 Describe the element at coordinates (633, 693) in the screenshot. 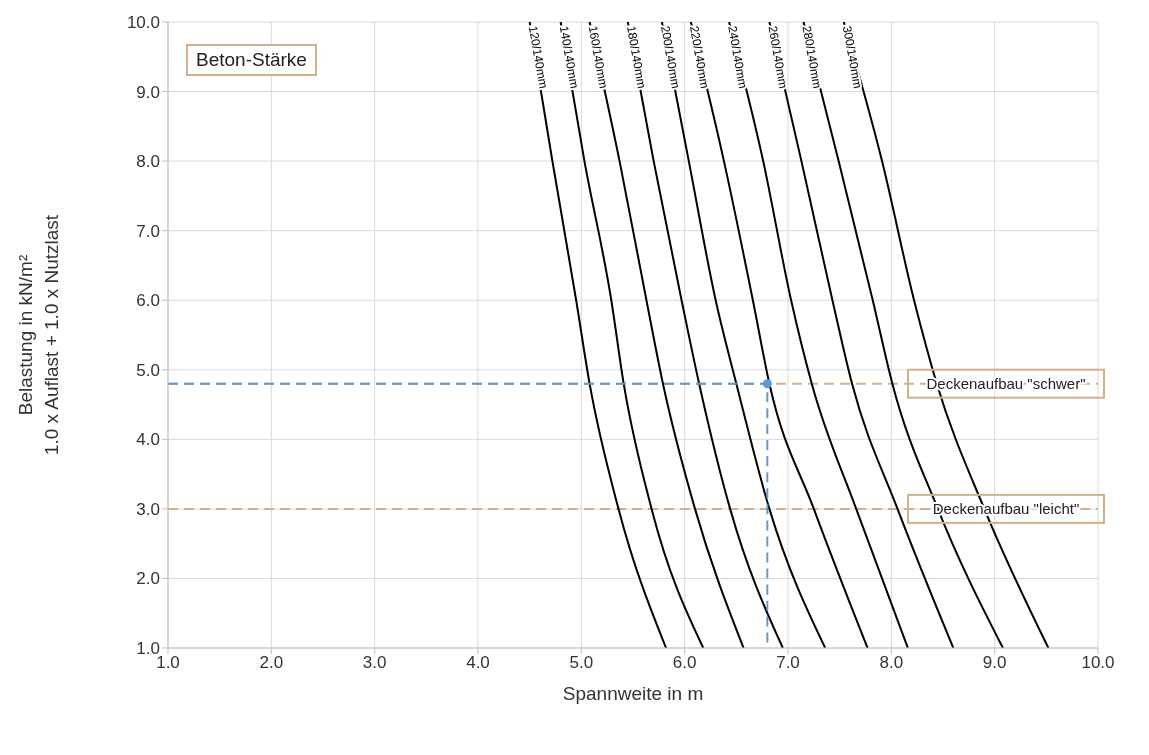

I see `x-axis-title: Spannweite in m` at that location.